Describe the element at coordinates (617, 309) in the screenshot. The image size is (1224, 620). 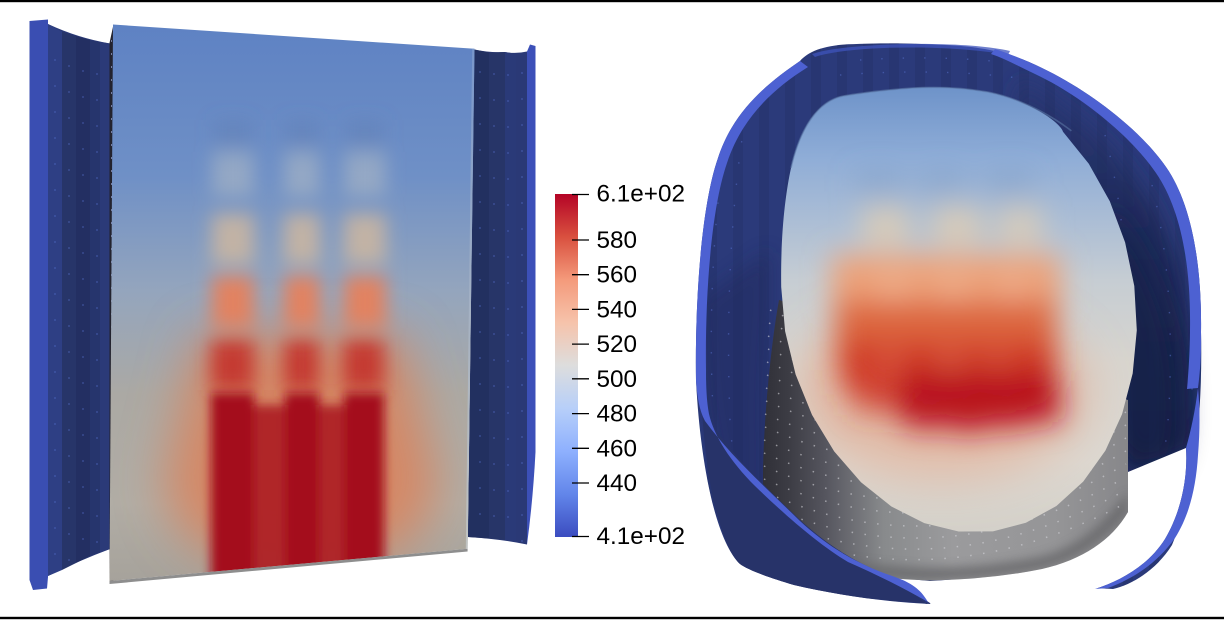
I see `svg-text: 540` at that location.